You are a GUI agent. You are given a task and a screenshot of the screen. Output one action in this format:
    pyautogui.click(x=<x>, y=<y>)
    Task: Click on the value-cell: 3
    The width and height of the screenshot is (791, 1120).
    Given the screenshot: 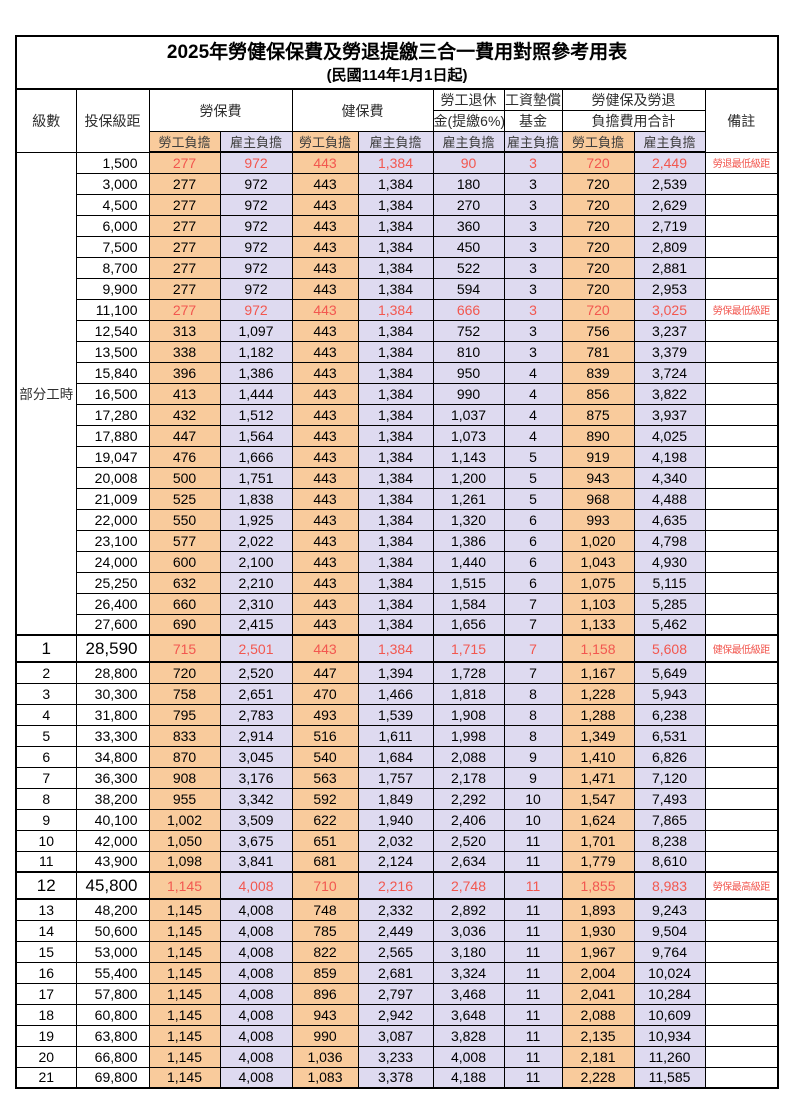 What is the action you would take?
    pyautogui.click(x=533, y=246)
    